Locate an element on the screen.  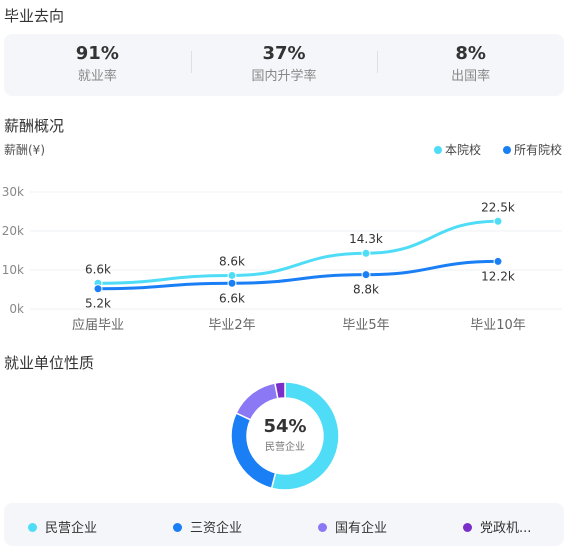
stat-label: 就业率 is located at coordinates (97, 76).